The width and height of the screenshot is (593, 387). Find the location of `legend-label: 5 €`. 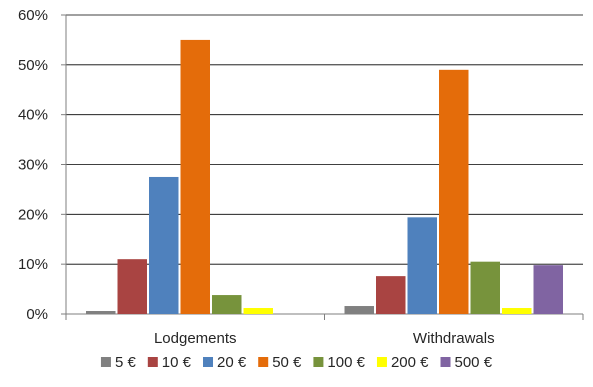

legend-label: 5 € is located at coordinates (126, 362).